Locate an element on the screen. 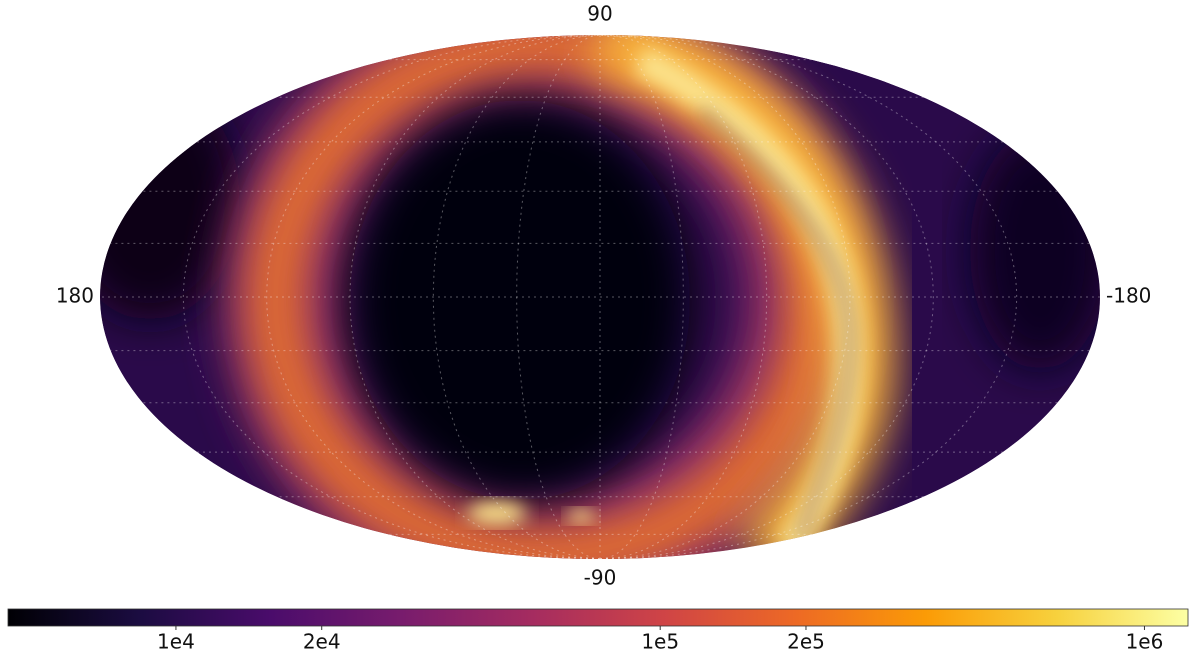 The width and height of the screenshot is (1200, 658). colorbar is located at coordinates (598, 617).